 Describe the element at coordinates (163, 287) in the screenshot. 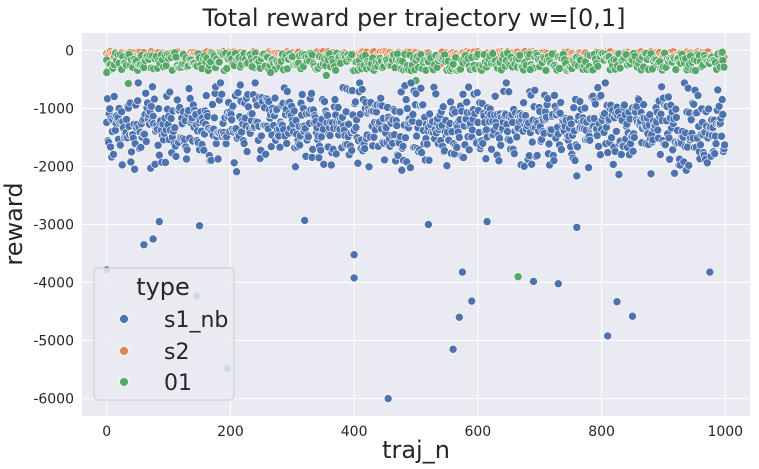

I see `legend-title: type` at that location.